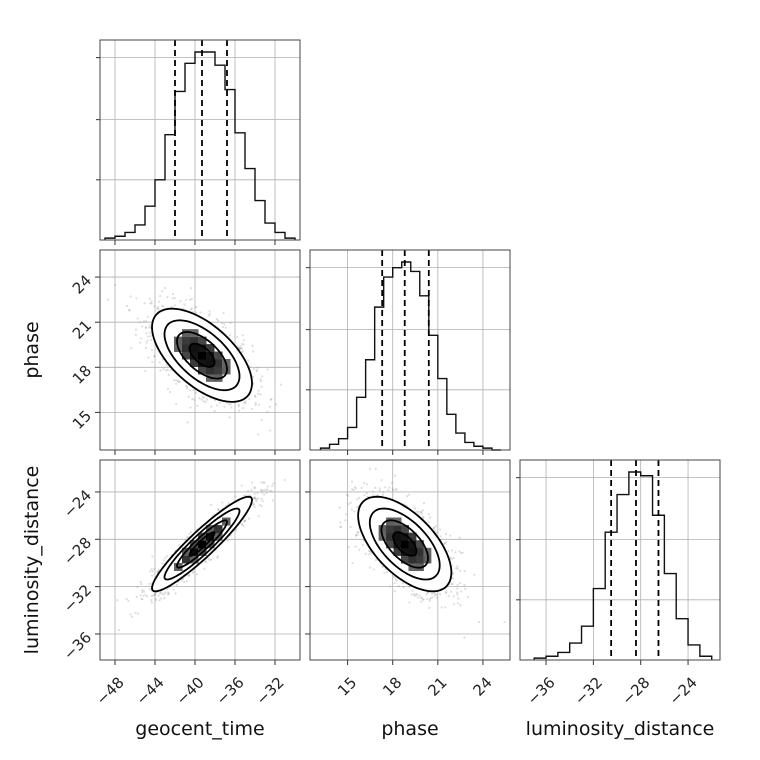  I want to click on x-tick-label-luminosity_distance: −24, so click(683, 691).